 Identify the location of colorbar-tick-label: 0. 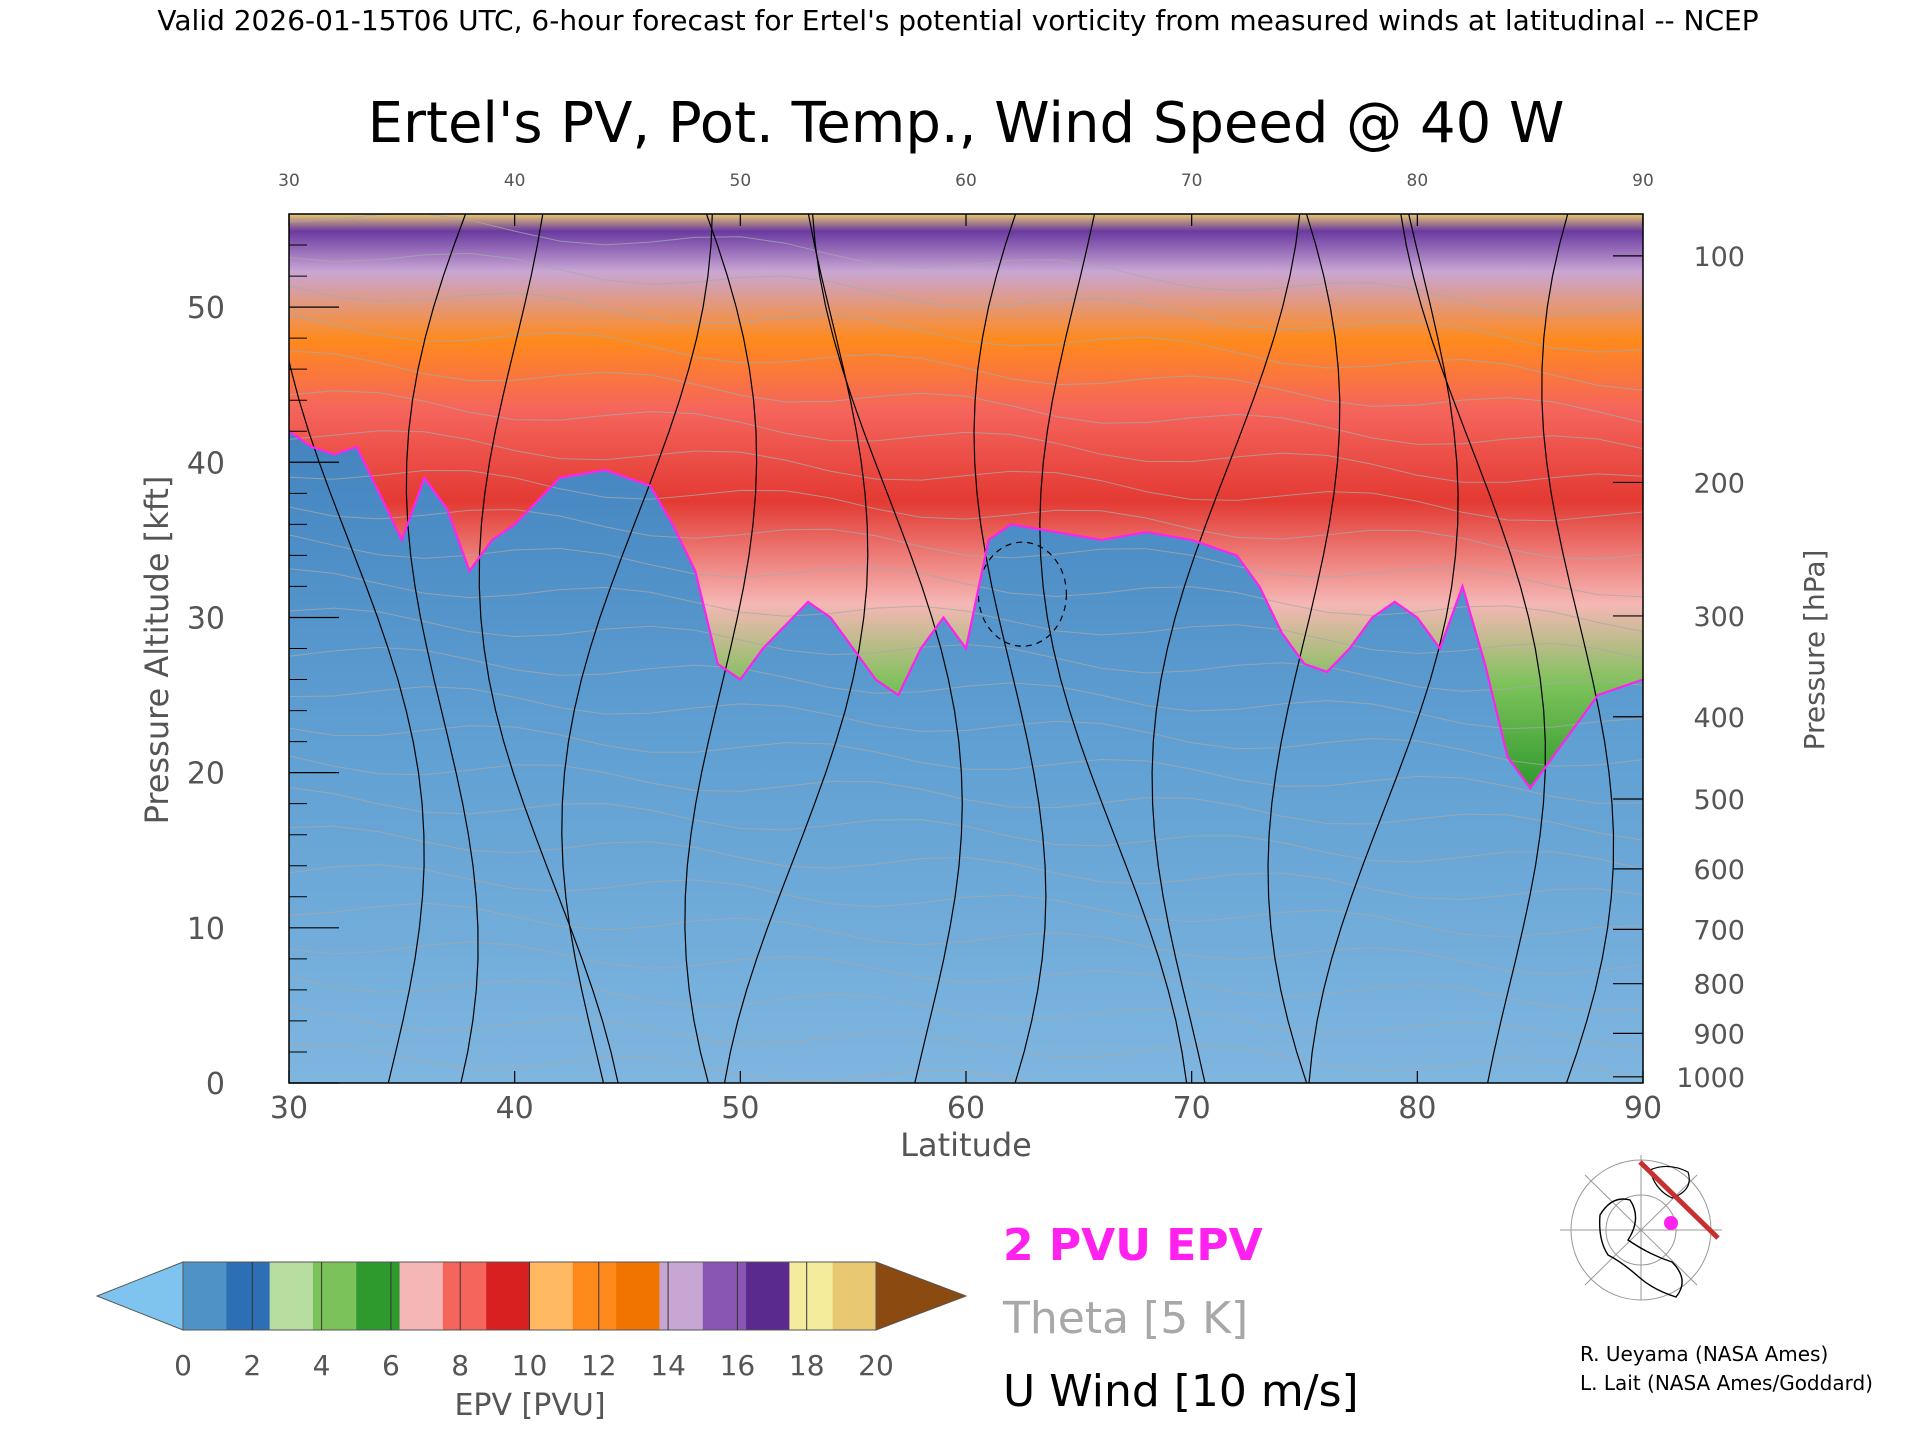
(183, 1365).